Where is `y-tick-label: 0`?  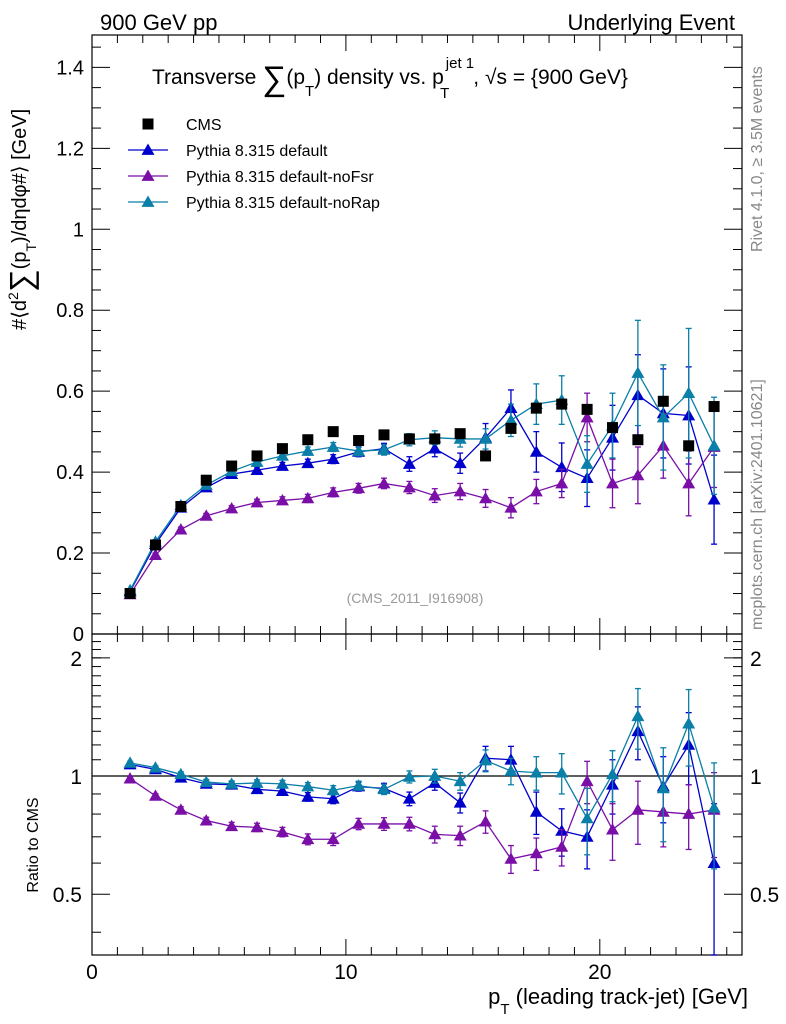 y-tick-label: 0 is located at coordinates (78, 635).